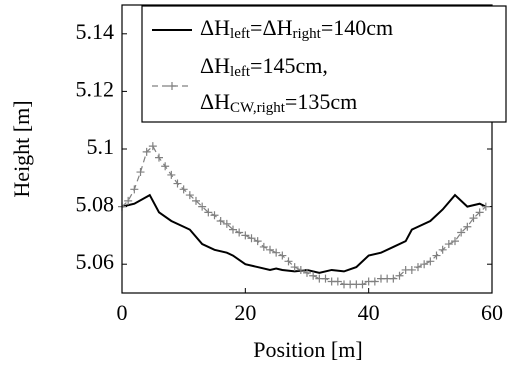  What do you see at coordinates (307, 34) in the screenshot?
I see `legend-text: right` at bounding box center [307, 34].